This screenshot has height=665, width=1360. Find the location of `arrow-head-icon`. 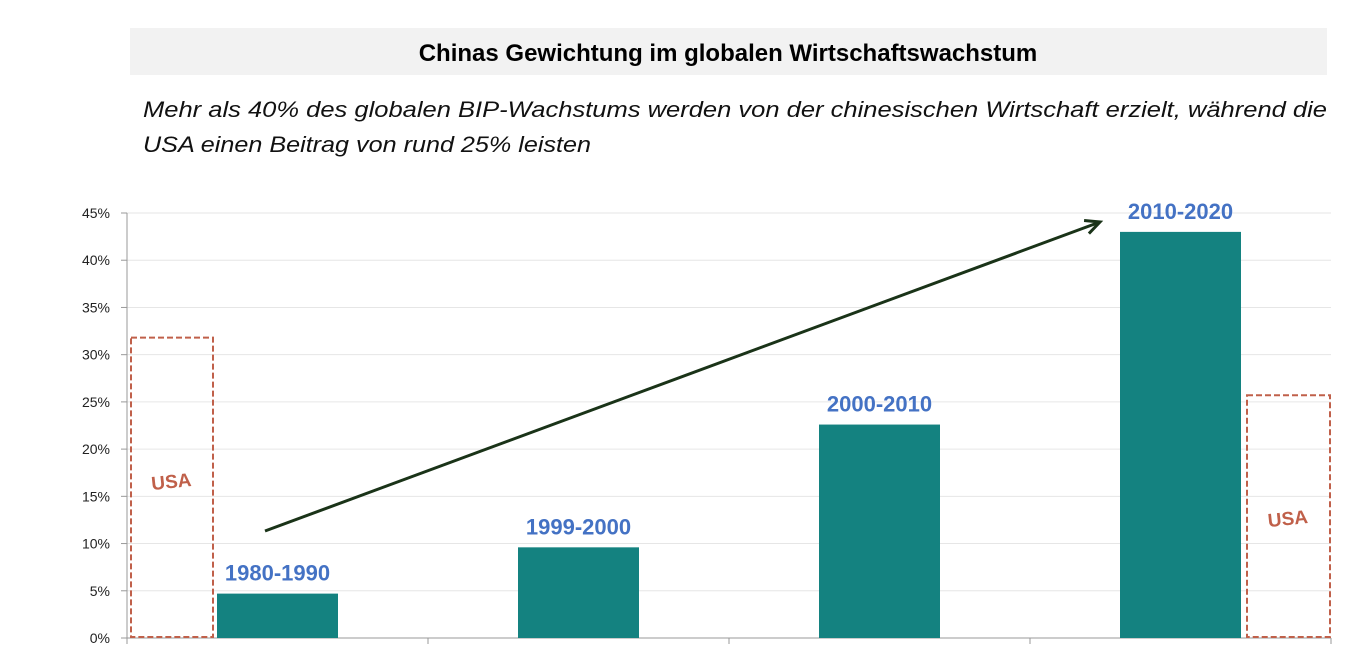

arrow-head-icon is located at coordinates (1093, 226).